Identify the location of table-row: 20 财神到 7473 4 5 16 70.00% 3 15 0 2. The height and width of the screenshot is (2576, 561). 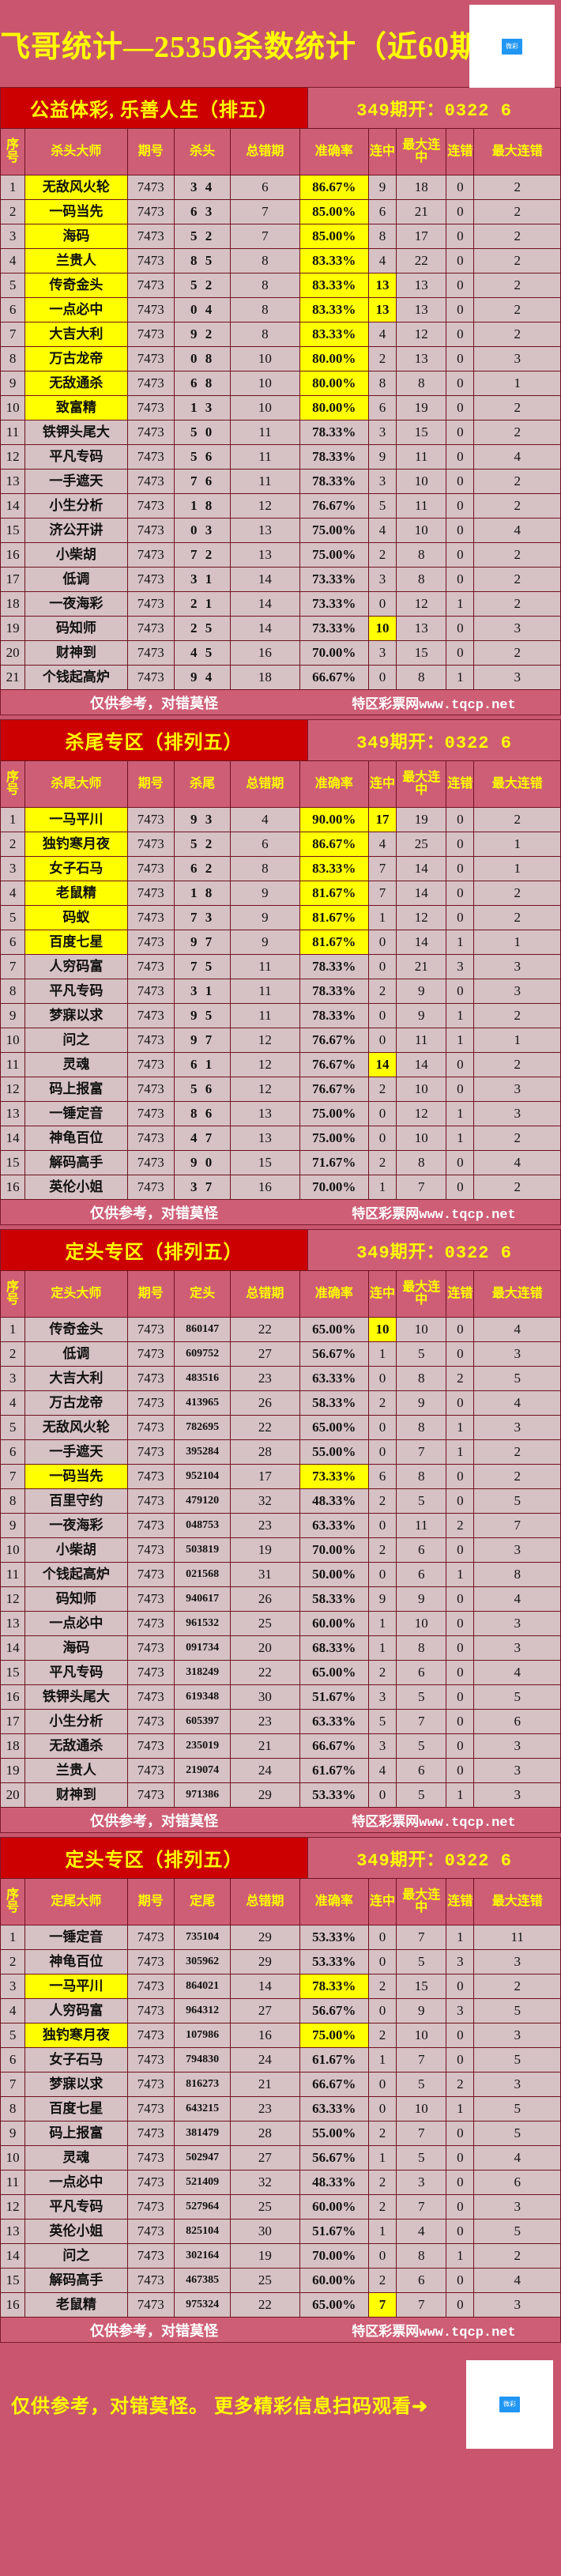
(280, 653).